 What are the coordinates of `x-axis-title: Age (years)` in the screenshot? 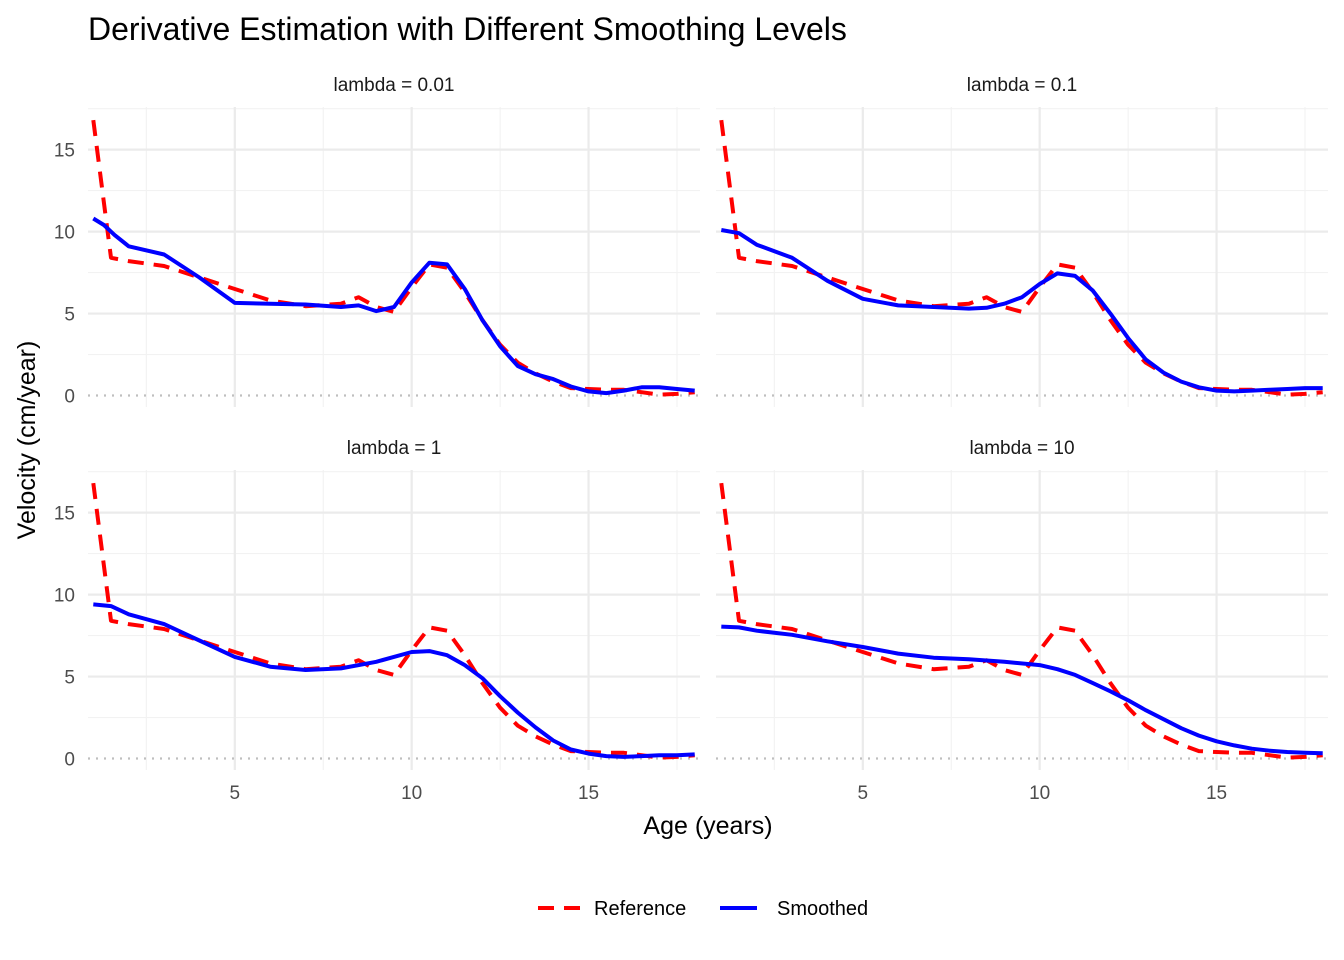 It's located at (707, 826).